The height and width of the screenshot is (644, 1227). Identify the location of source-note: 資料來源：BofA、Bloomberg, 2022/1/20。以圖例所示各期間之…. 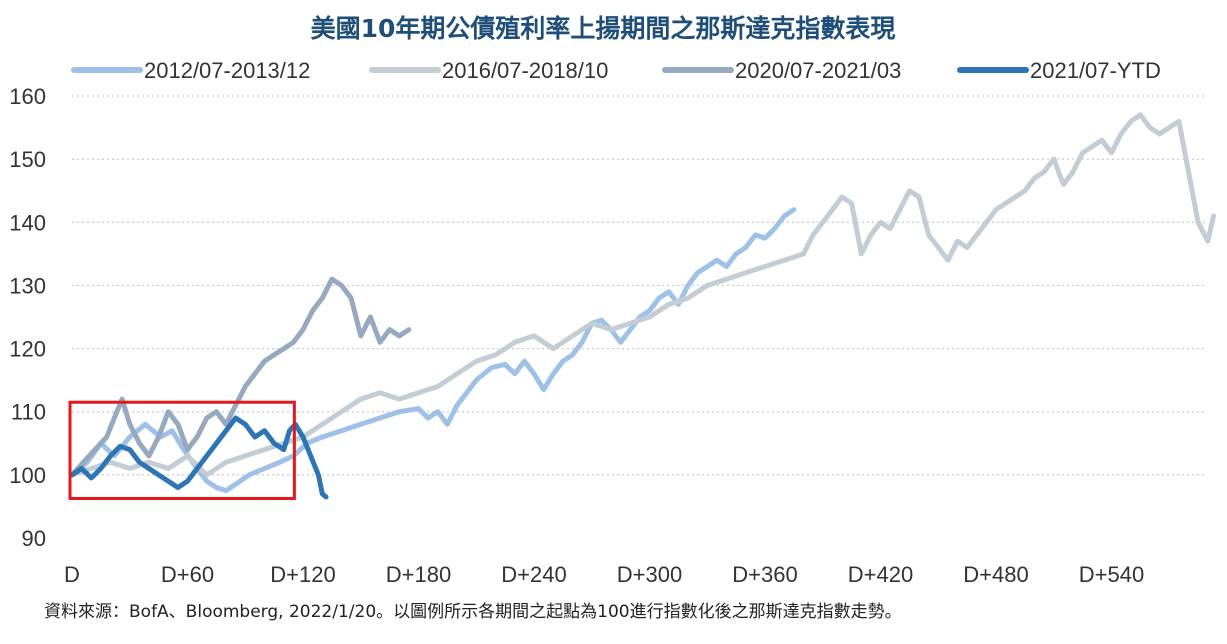
(473, 612).